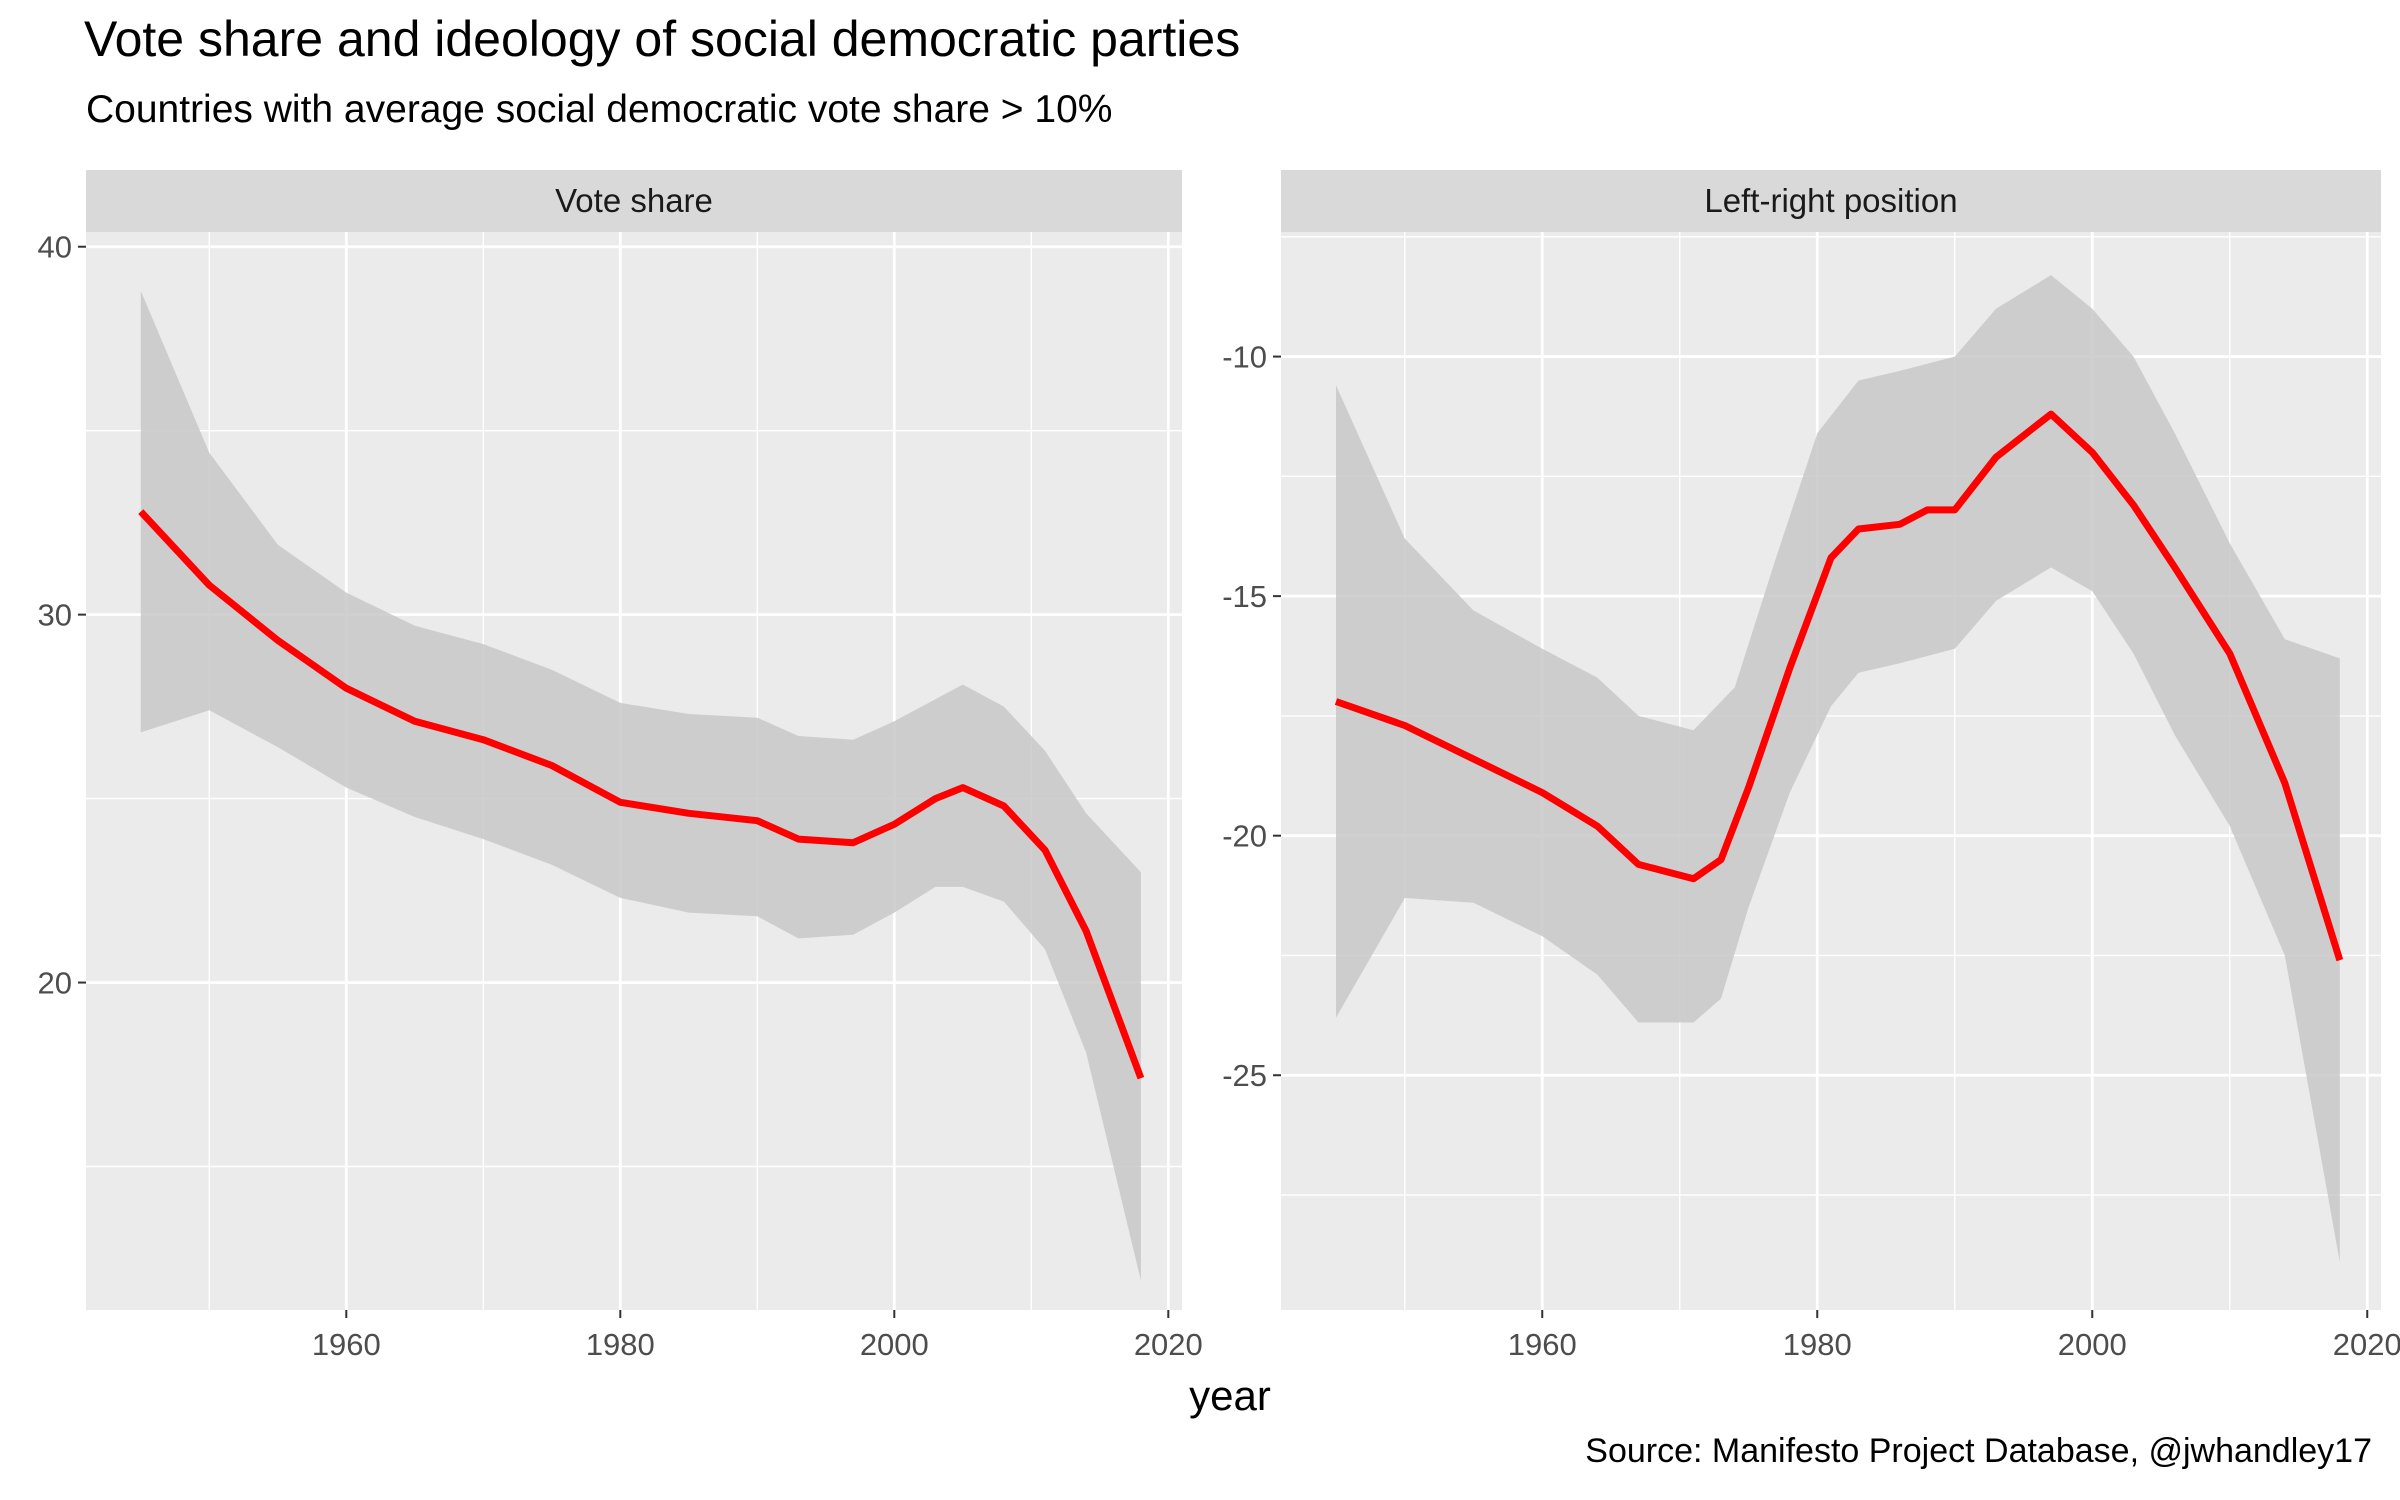  I want to click on facet-1-strip, so click(634, 201).